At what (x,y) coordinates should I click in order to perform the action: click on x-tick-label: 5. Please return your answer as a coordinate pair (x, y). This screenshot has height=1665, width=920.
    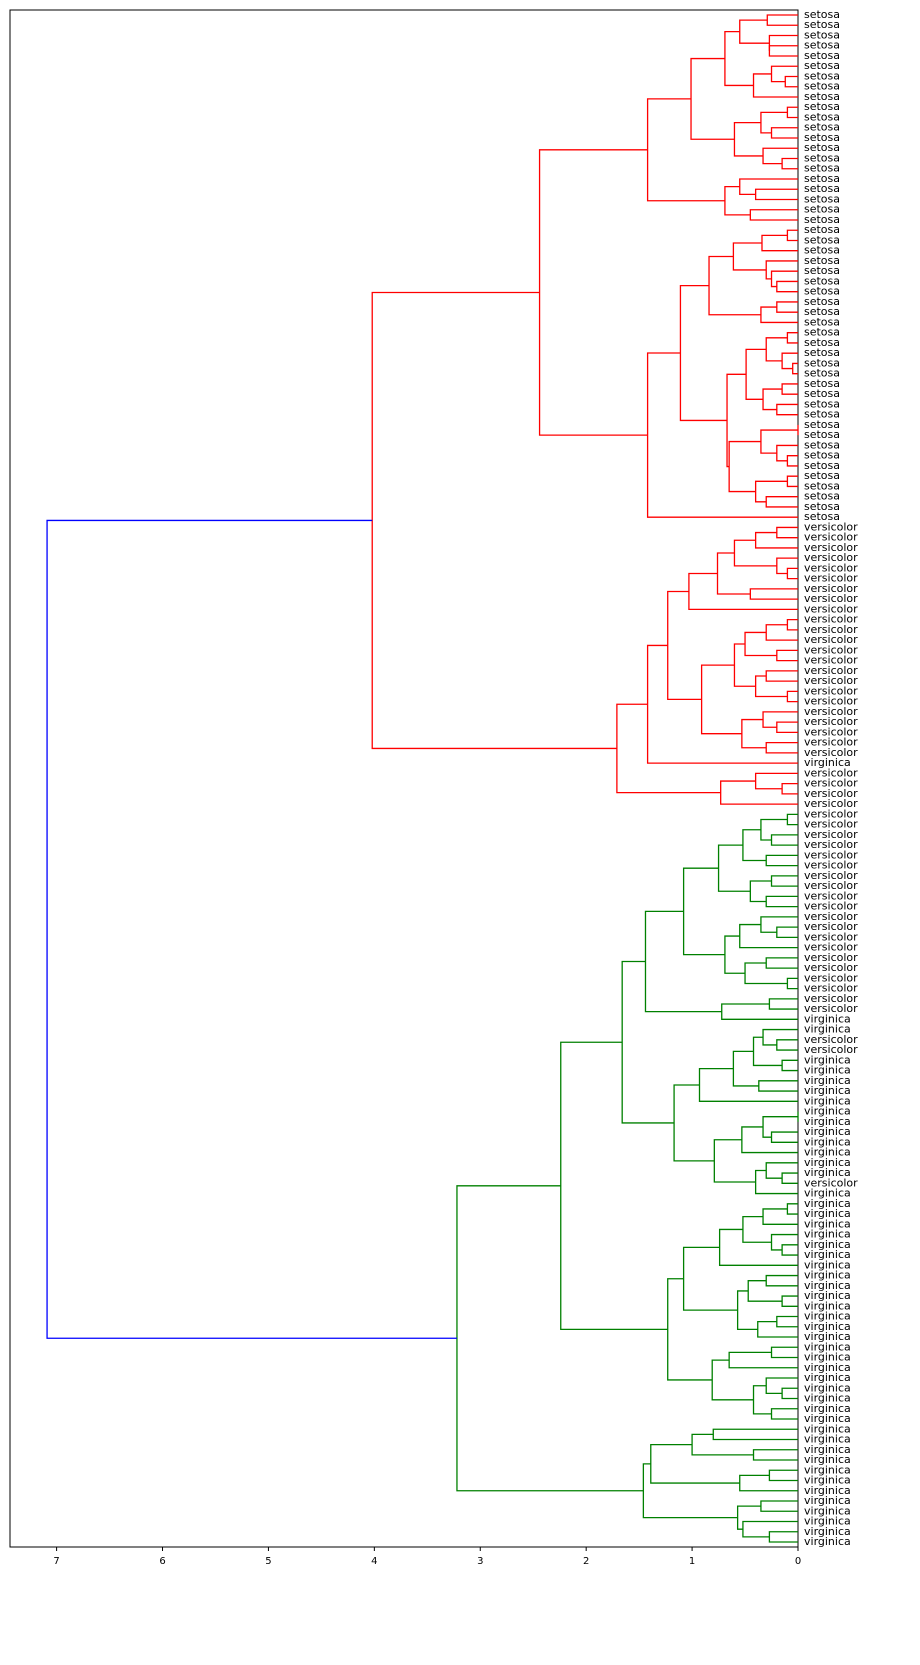
    Looking at the image, I should click on (268, 1561).